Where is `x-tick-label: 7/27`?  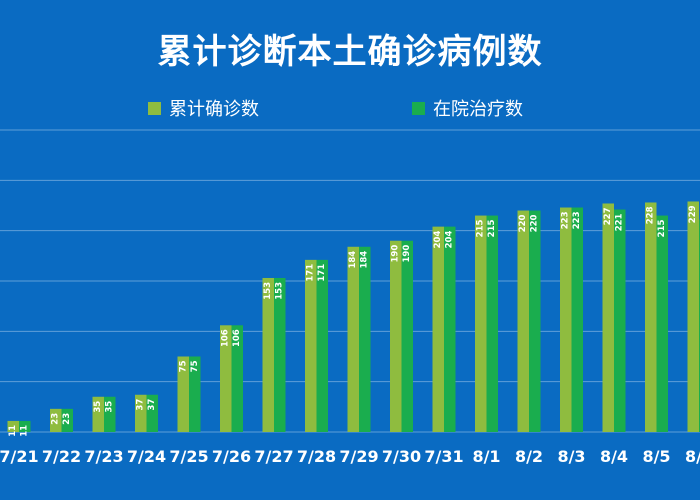
x-tick-label: 7/27 is located at coordinates (273, 456).